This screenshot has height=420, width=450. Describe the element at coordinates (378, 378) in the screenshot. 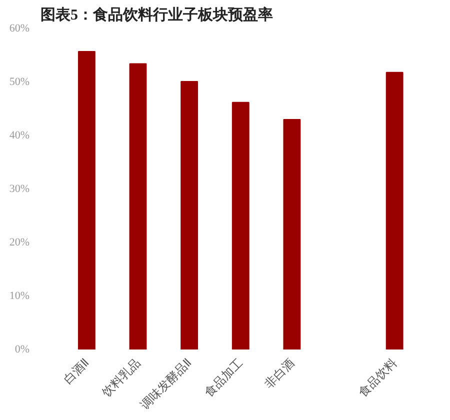

I see `x-tick-label: 食品饮料` at that location.